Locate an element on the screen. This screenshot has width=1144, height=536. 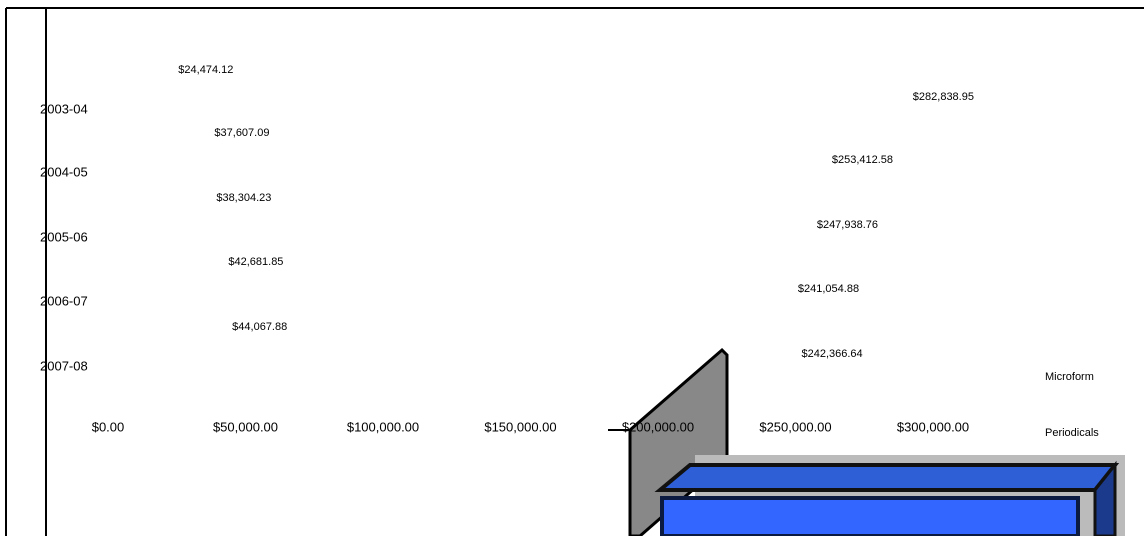
y-tick-label: 2004-05 is located at coordinates (64, 171).